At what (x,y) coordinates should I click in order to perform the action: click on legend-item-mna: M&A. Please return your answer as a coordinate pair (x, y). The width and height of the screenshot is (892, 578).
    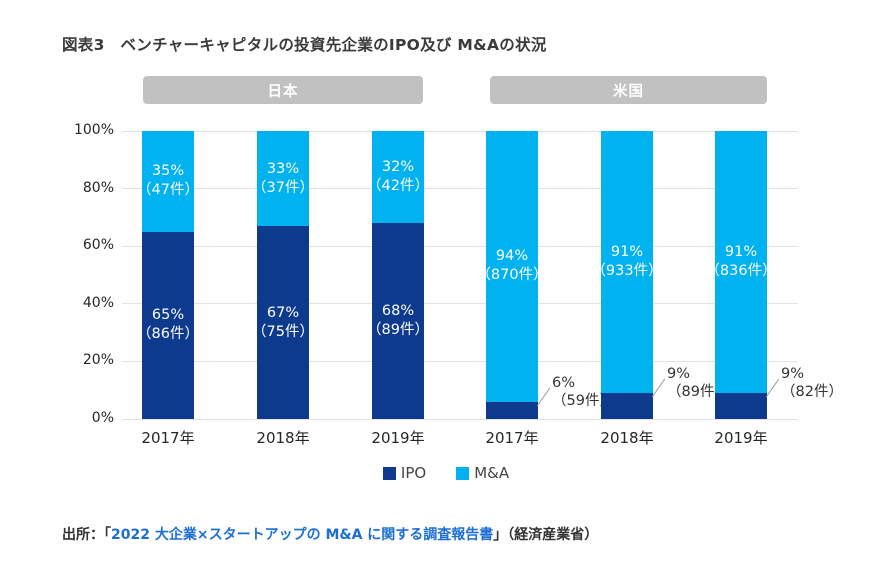
    Looking at the image, I should click on (482, 473).